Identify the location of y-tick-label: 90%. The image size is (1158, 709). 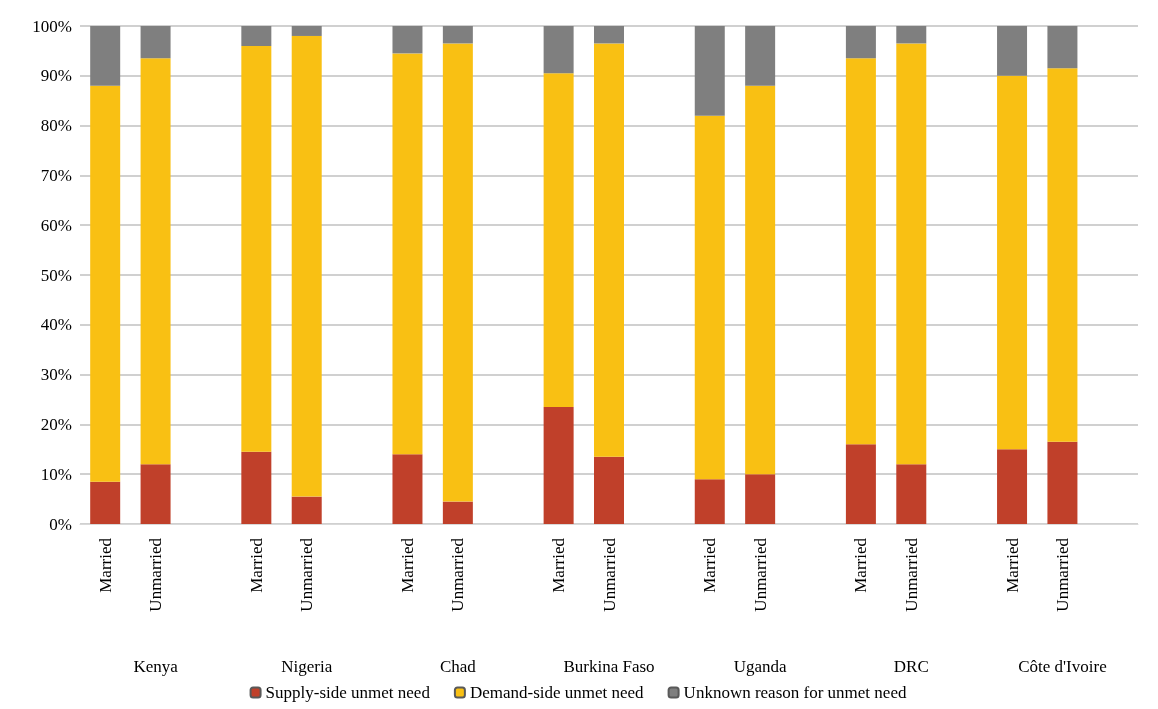
(56, 76).